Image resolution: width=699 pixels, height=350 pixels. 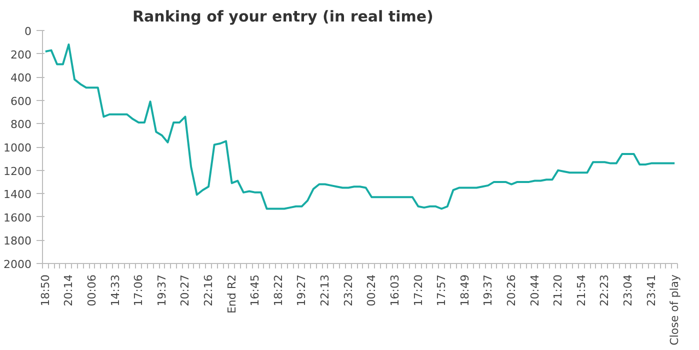 I want to click on x-tick-label: 16:45, so click(x=255, y=290).